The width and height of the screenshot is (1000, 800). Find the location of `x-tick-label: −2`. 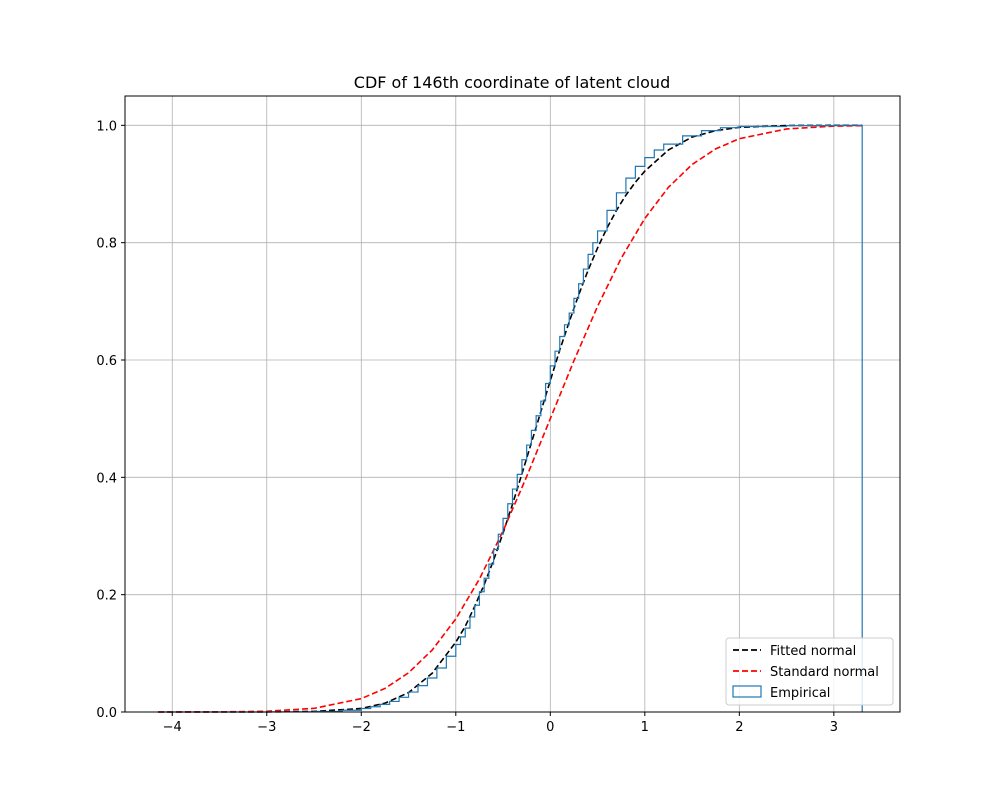

x-tick-label: −2 is located at coordinates (361, 727).